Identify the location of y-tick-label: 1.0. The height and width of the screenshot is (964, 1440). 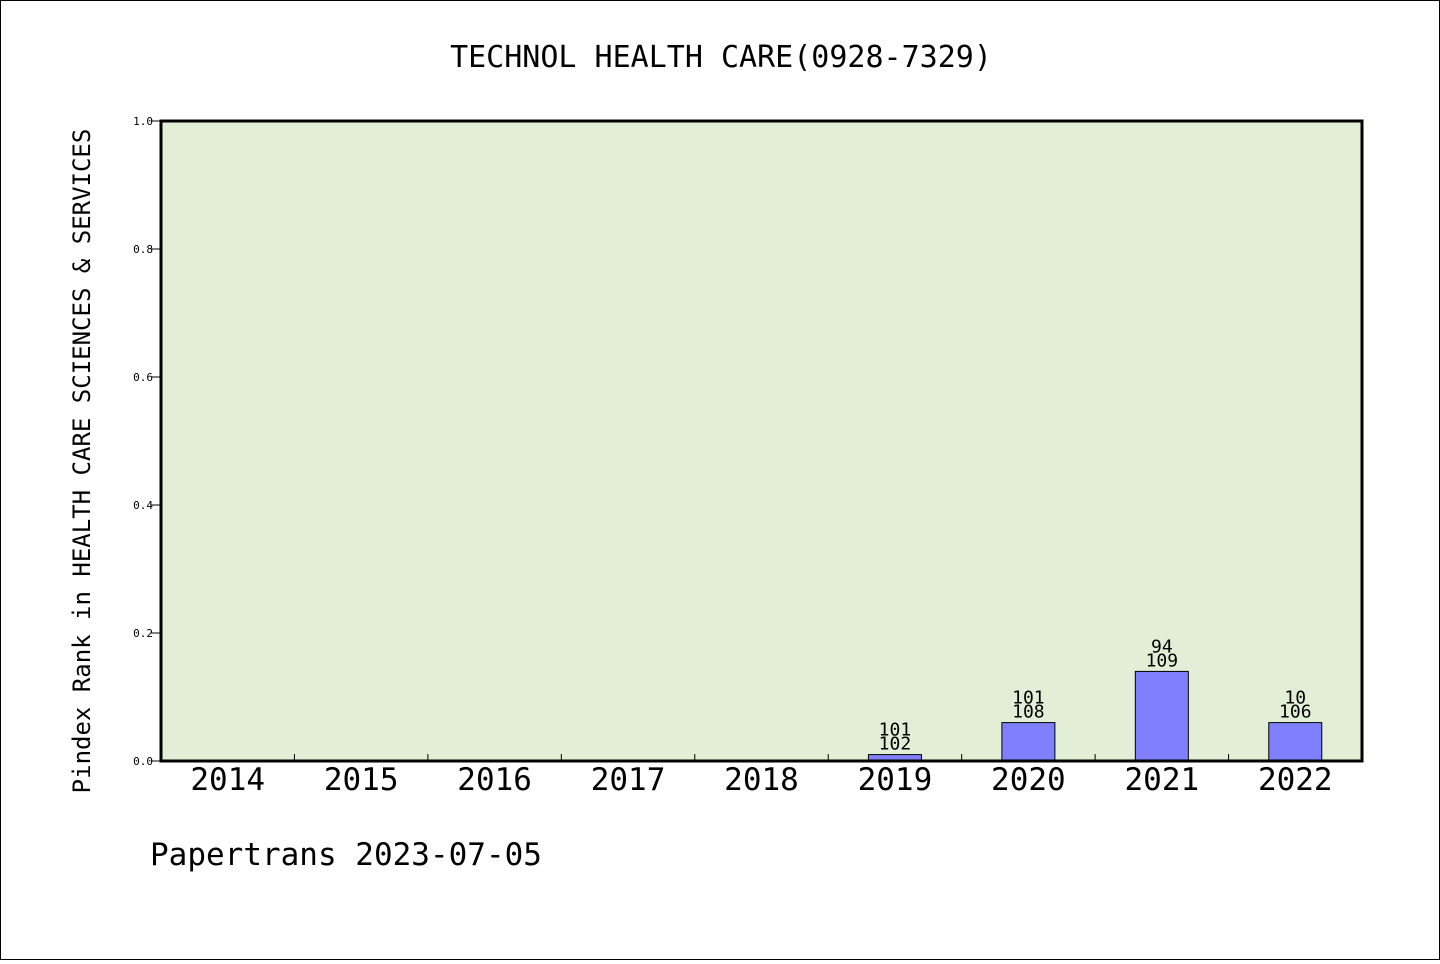
(143, 121).